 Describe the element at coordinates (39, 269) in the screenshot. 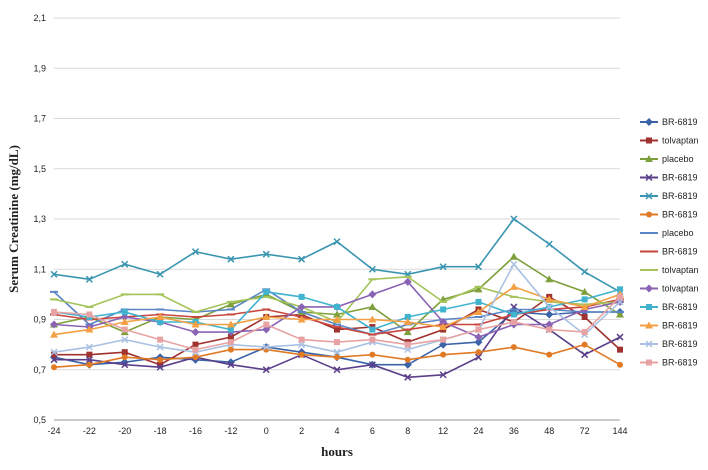

I see `y-tick-label: 1,1` at that location.